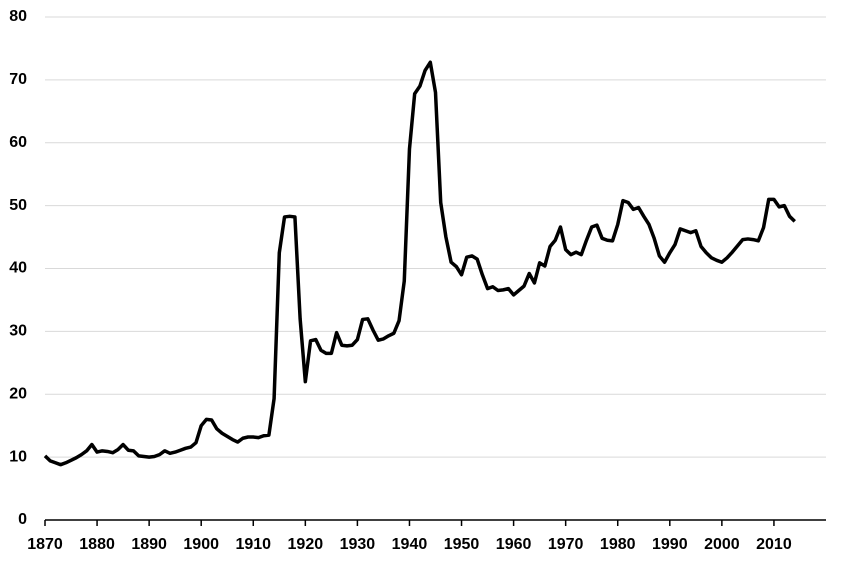 The width and height of the screenshot is (860, 561). What do you see at coordinates (18, 142) in the screenshot?
I see `y-tick-label: 60` at bounding box center [18, 142].